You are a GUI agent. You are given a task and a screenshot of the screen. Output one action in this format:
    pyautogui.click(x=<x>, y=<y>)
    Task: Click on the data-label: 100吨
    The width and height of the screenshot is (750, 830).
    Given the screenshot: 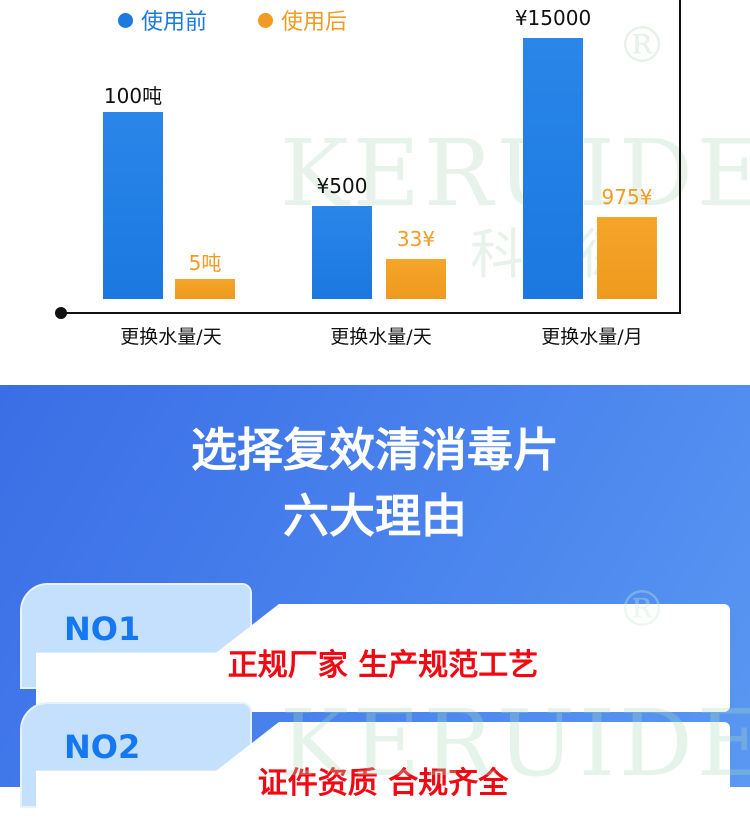 What is the action you would take?
    pyautogui.click(x=133, y=96)
    